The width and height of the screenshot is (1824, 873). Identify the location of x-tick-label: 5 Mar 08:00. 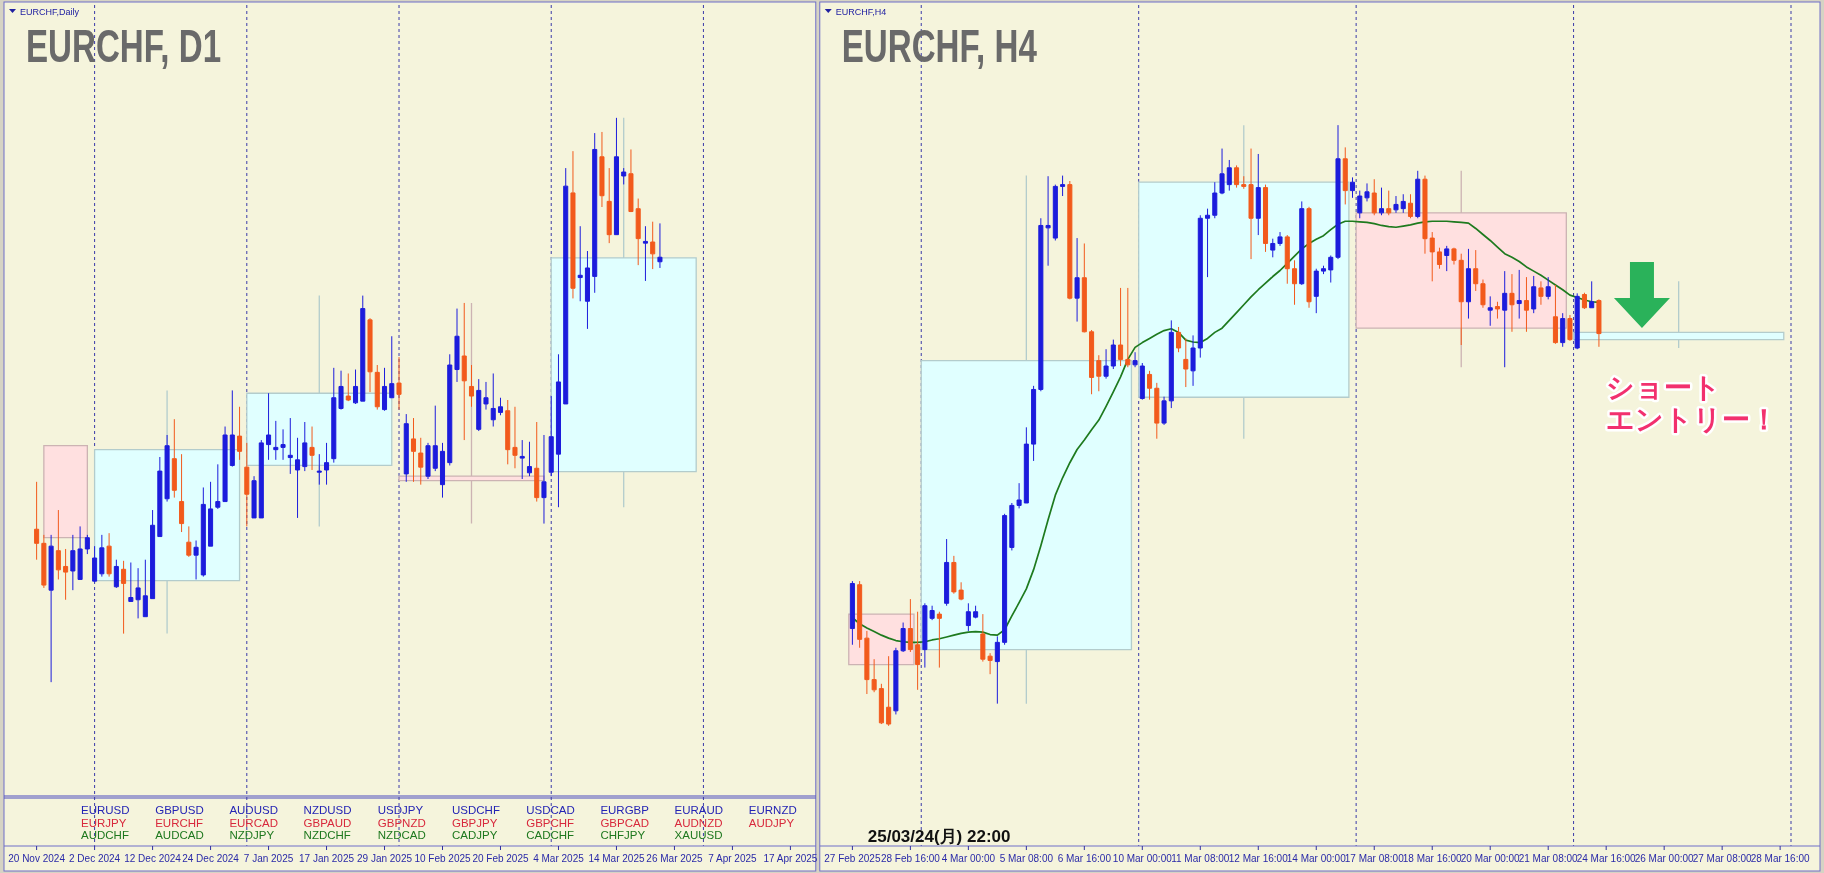
(1026, 858).